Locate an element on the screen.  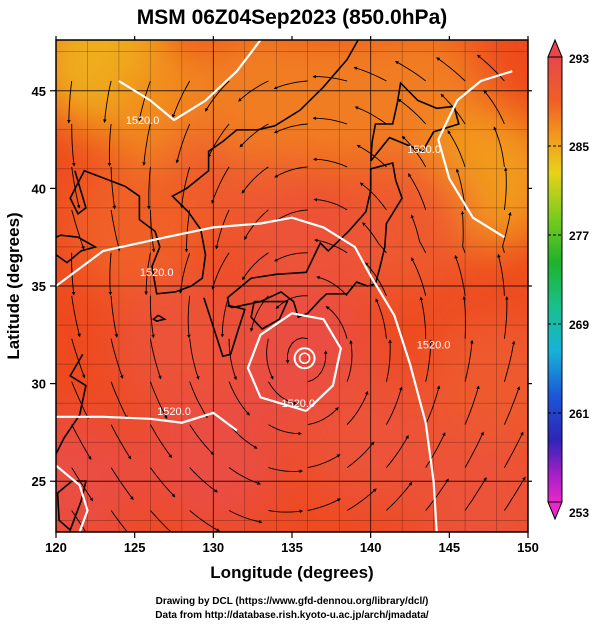
colorbar: 293 285 277 269 261 253 is located at coordinates (568, 279).